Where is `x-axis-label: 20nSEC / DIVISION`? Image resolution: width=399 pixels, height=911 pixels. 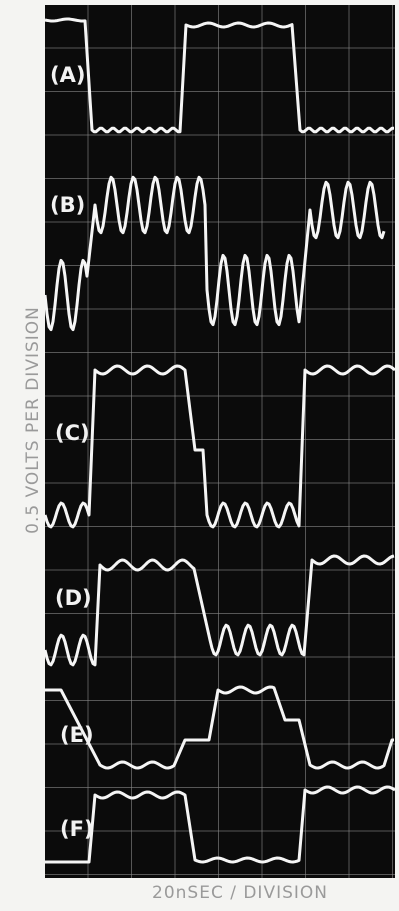 x-axis-label: 20nSEC / DIVISION is located at coordinates (240, 893).